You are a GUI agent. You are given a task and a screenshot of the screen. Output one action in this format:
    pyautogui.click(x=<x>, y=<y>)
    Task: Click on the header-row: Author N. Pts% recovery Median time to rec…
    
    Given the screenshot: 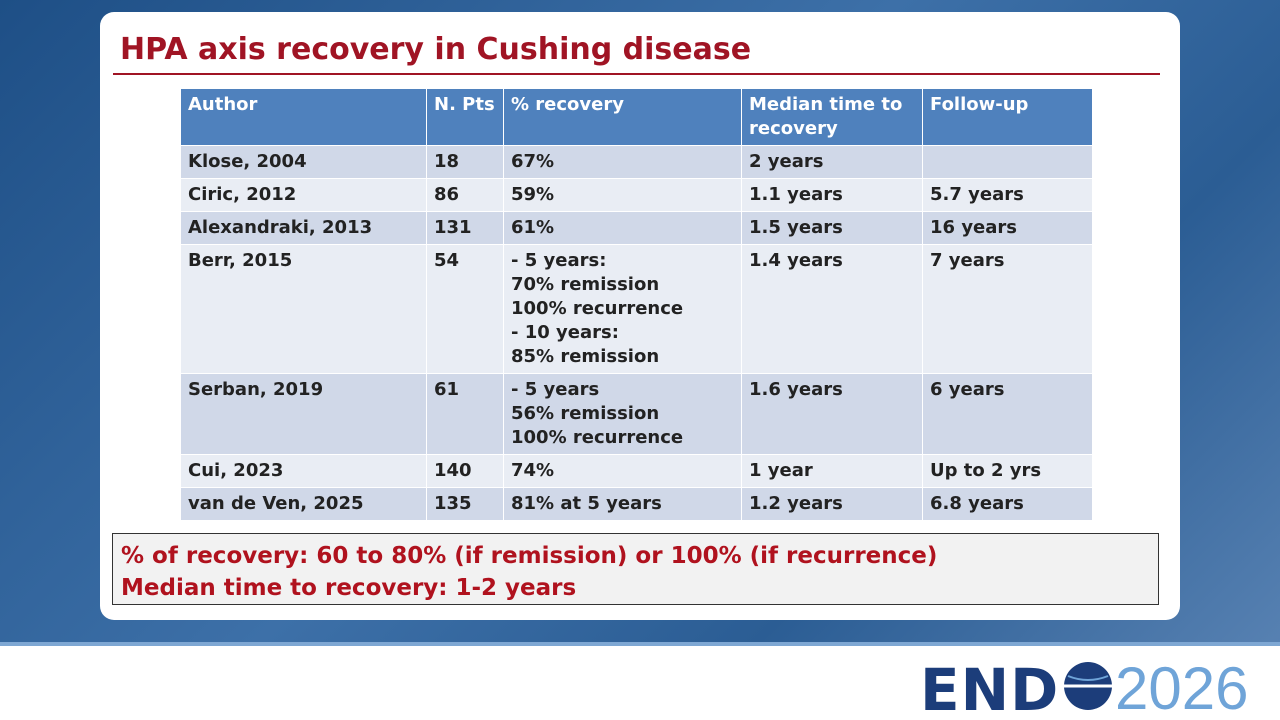 What is the action you would take?
    pyautogui.click(x=636, y=117)
    